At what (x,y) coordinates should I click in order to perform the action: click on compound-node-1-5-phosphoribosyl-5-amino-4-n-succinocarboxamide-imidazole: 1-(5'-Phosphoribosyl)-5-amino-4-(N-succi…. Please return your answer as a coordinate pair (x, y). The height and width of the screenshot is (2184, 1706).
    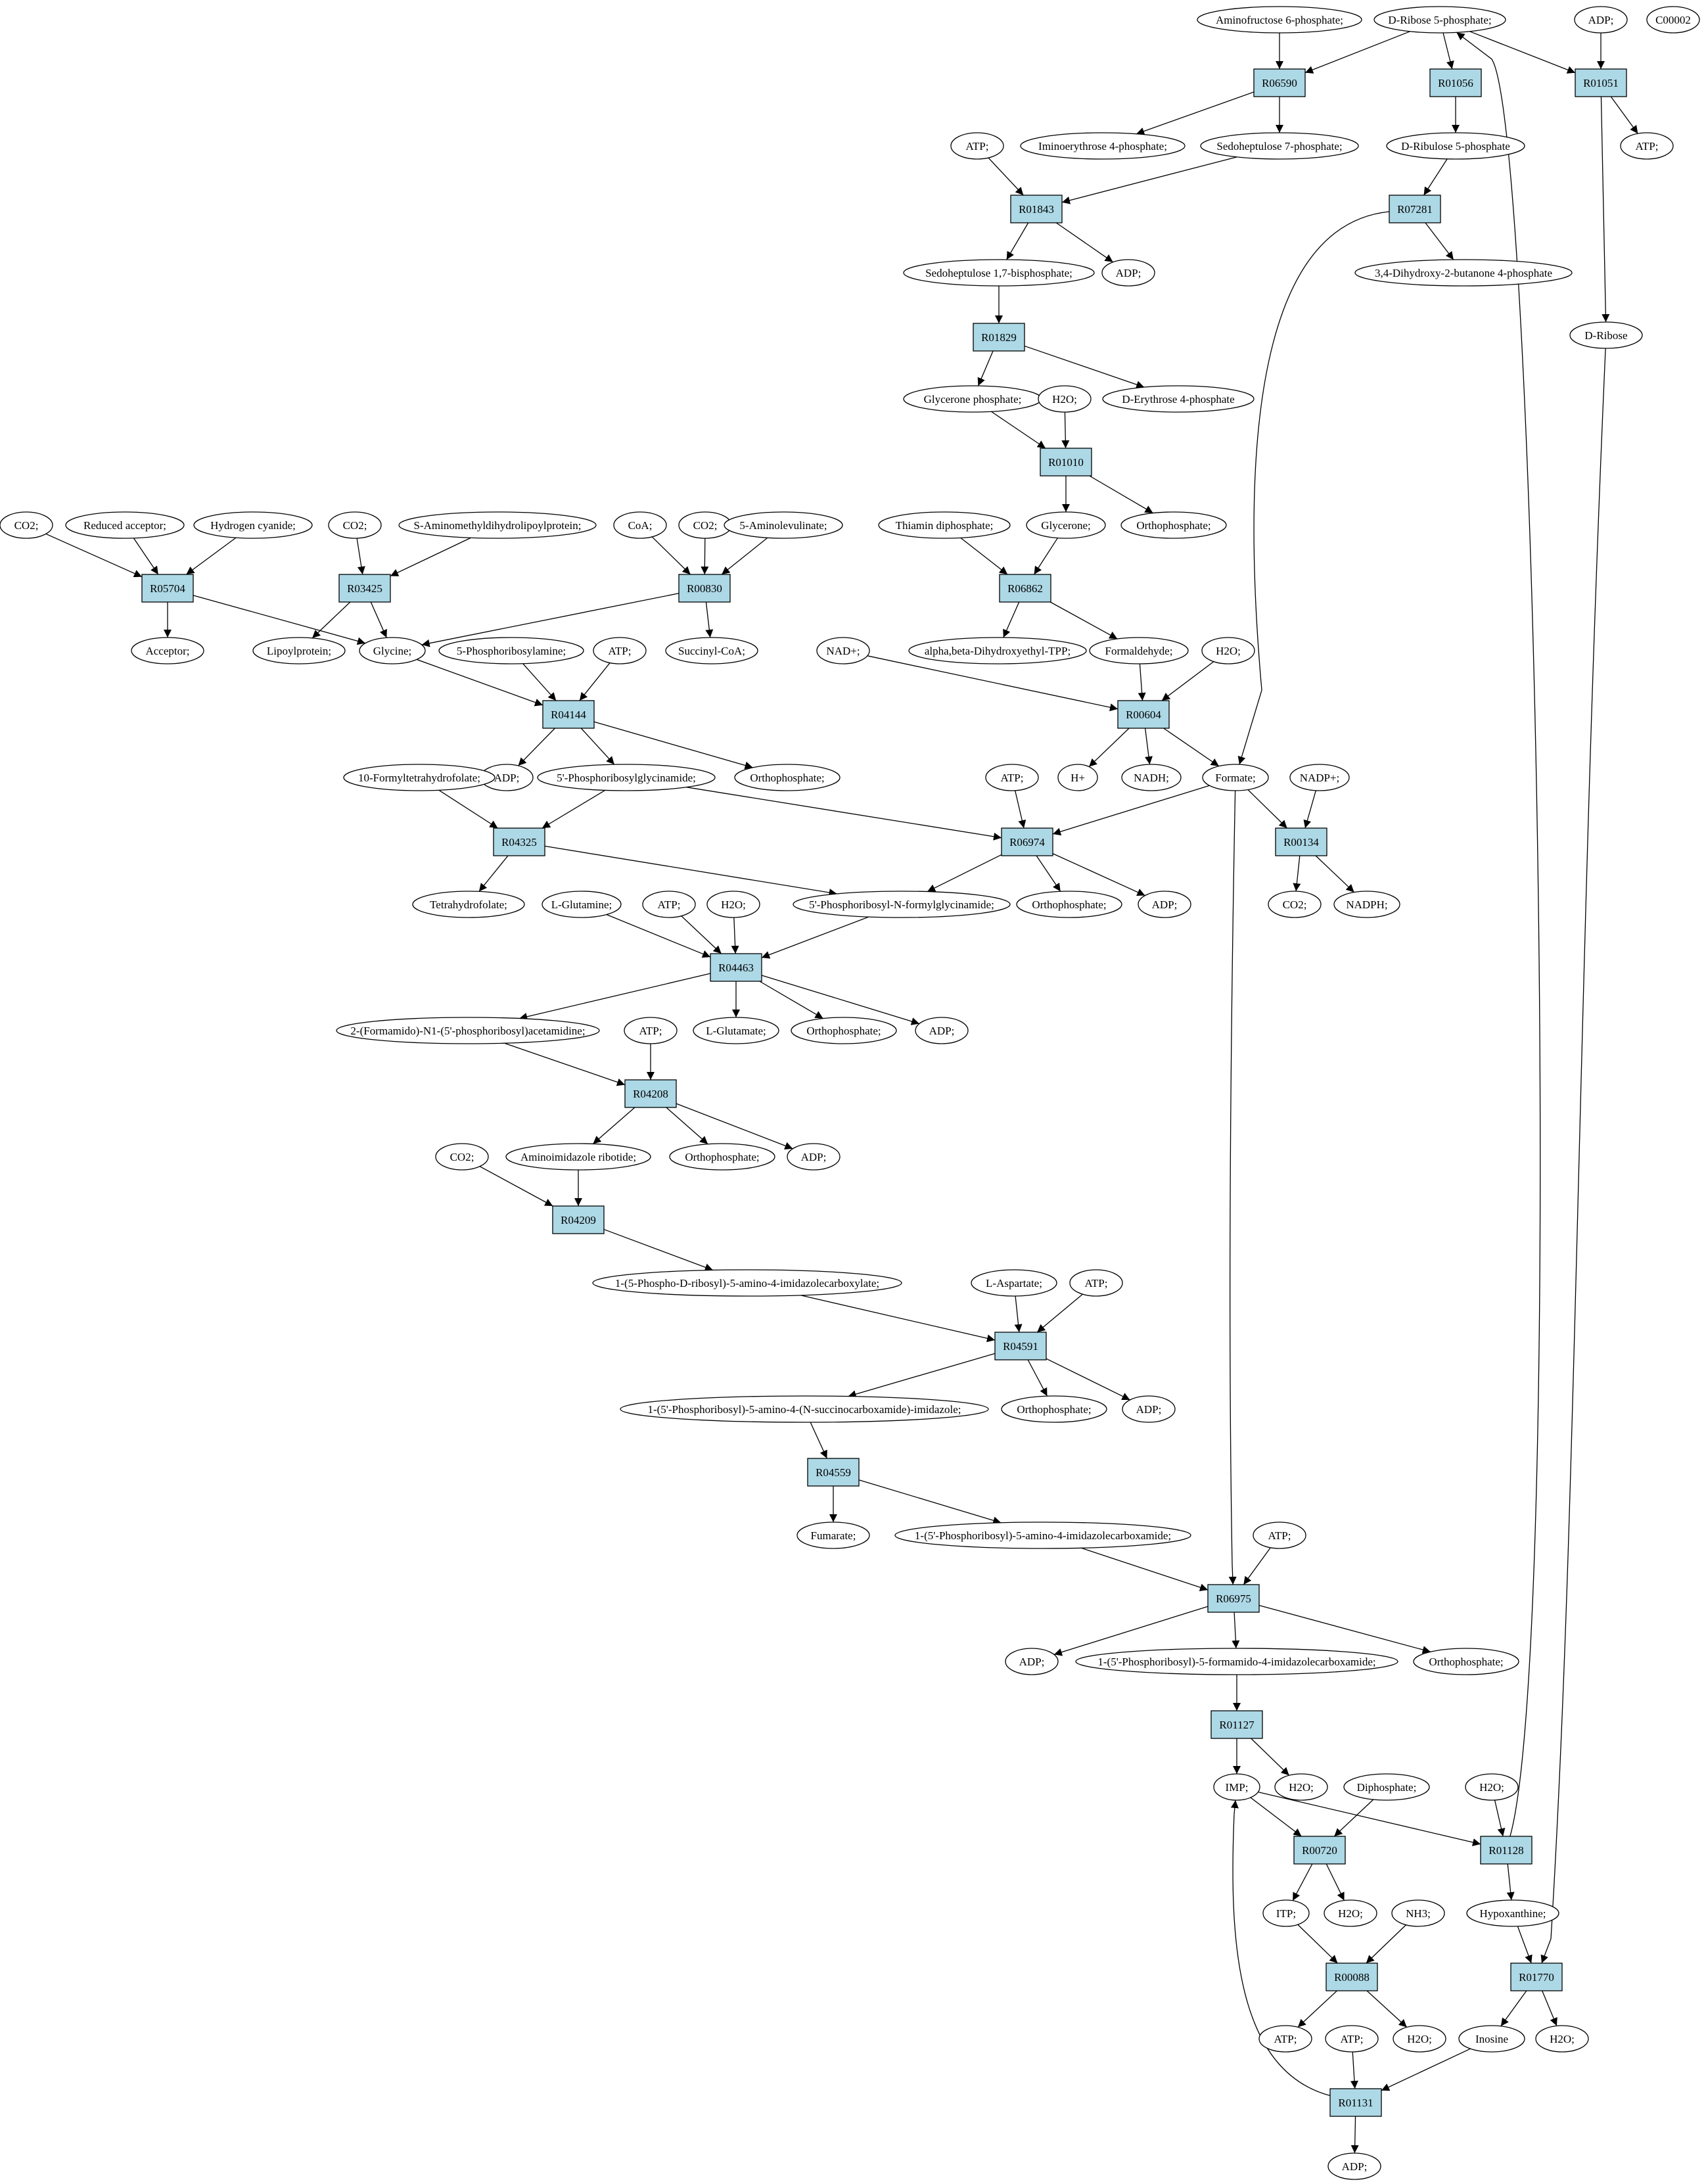
    Looking at the image, I should click on (804, 1409).